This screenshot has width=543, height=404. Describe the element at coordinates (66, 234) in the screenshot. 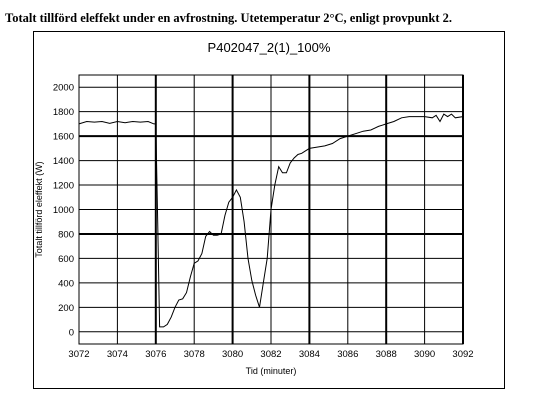

I see `y-tick-label: 800` at that location.